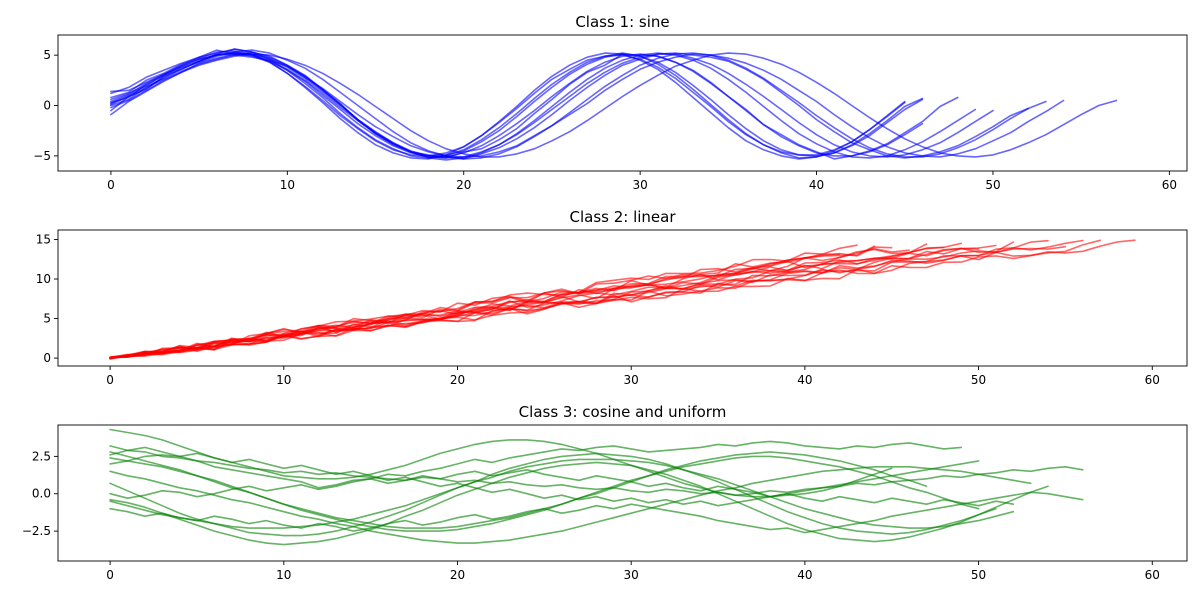 This screenshot has height=600, width=1200. What do you see at coordinates (43, 279) in the screenshot?
I see `y-tick-label: 10` at bounding box center [43, 279].